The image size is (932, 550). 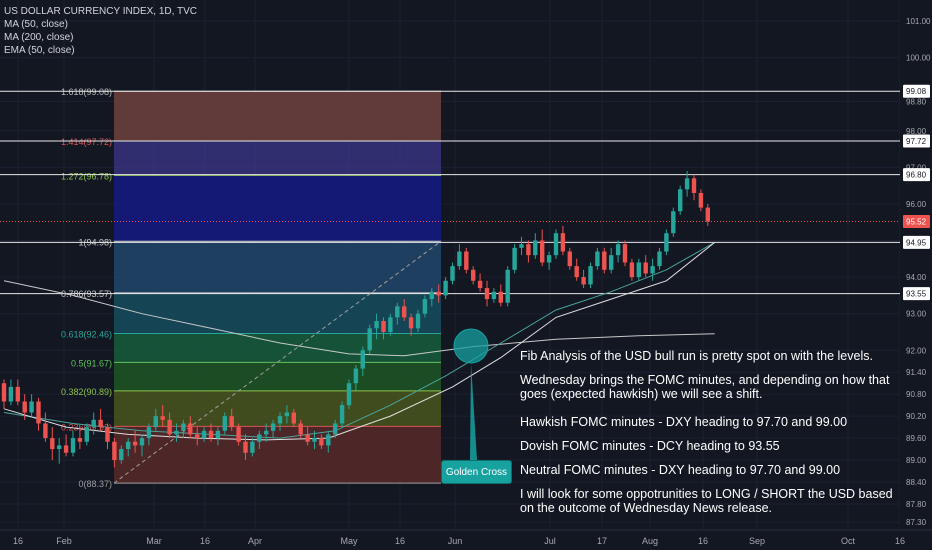 I want to click on price-tick-label: 90.80, so click(x=916, y=394).